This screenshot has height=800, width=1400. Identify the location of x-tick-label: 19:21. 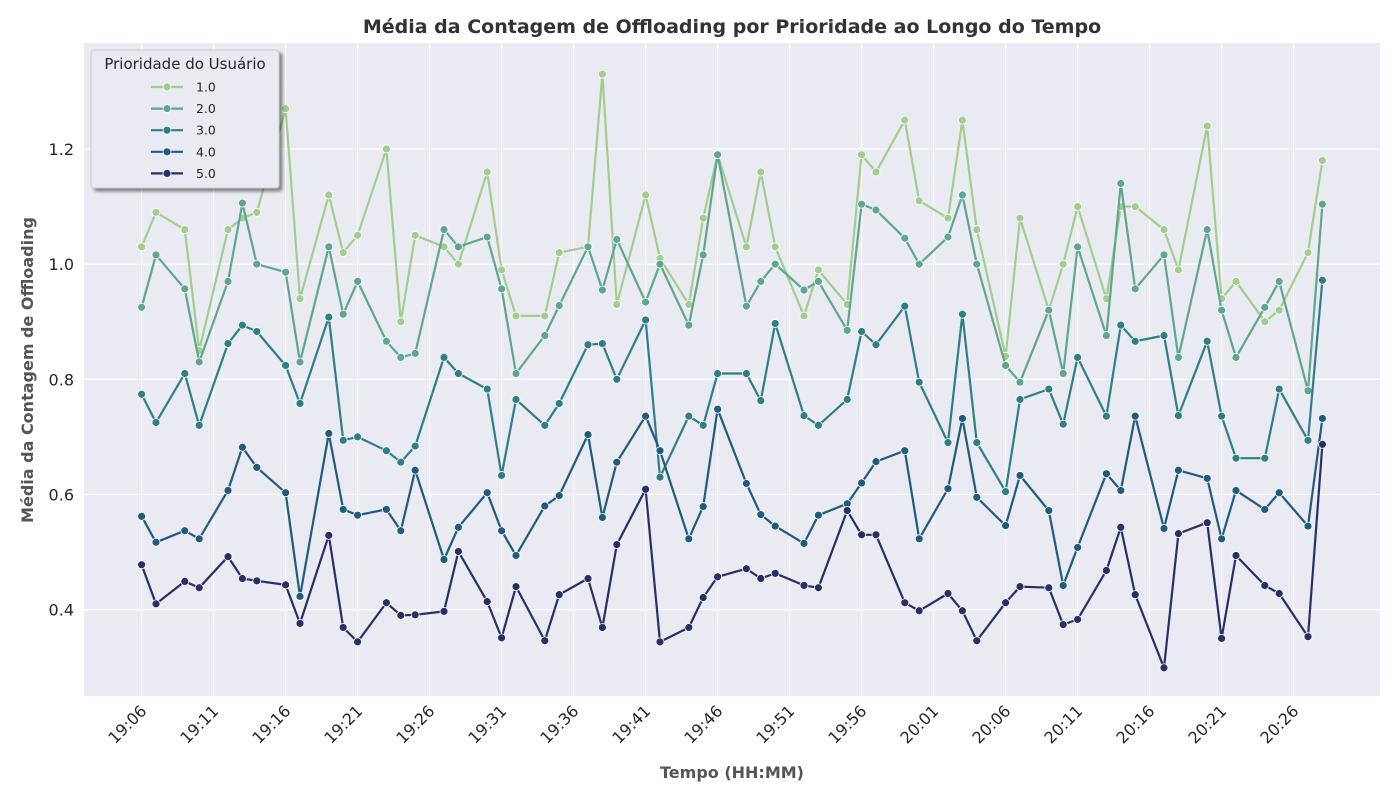
(343, 724).